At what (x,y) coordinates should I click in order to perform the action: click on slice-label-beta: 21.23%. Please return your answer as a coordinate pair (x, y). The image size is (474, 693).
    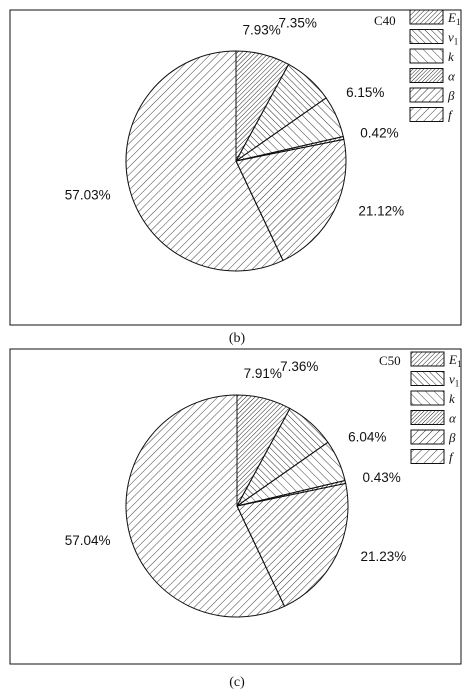
    Looking at the image, I should click on (384, 556).